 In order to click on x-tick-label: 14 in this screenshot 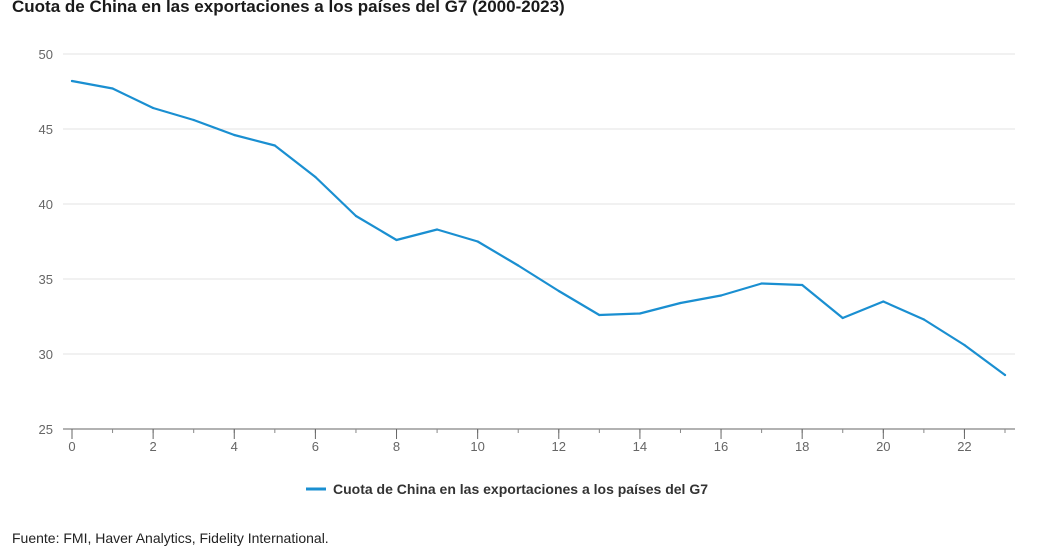, I will do `click(640, 446)`.